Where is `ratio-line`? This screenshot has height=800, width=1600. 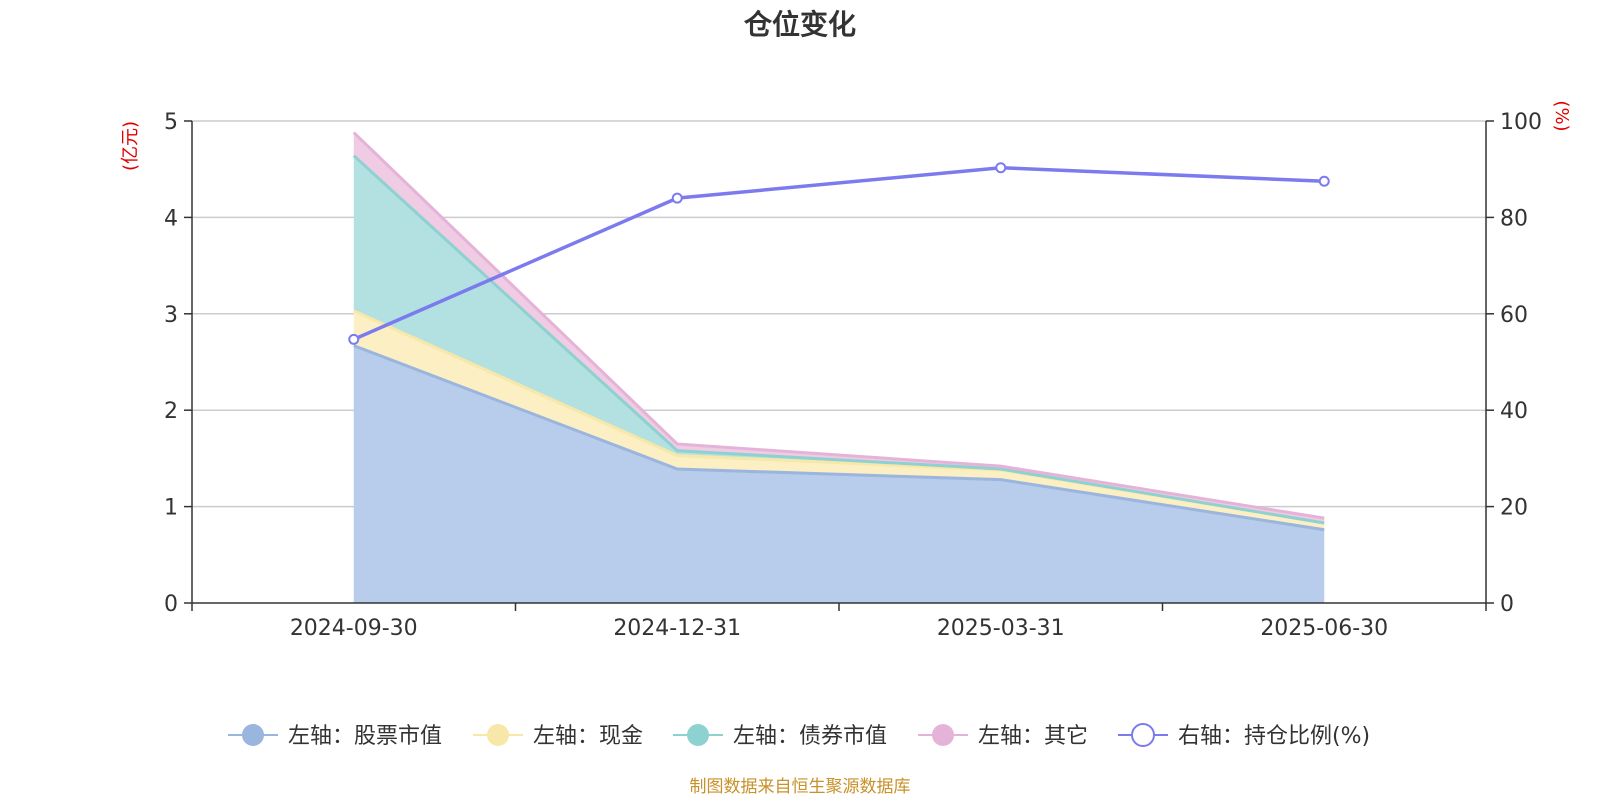
ratio-line is located at coordinates (839, 253).